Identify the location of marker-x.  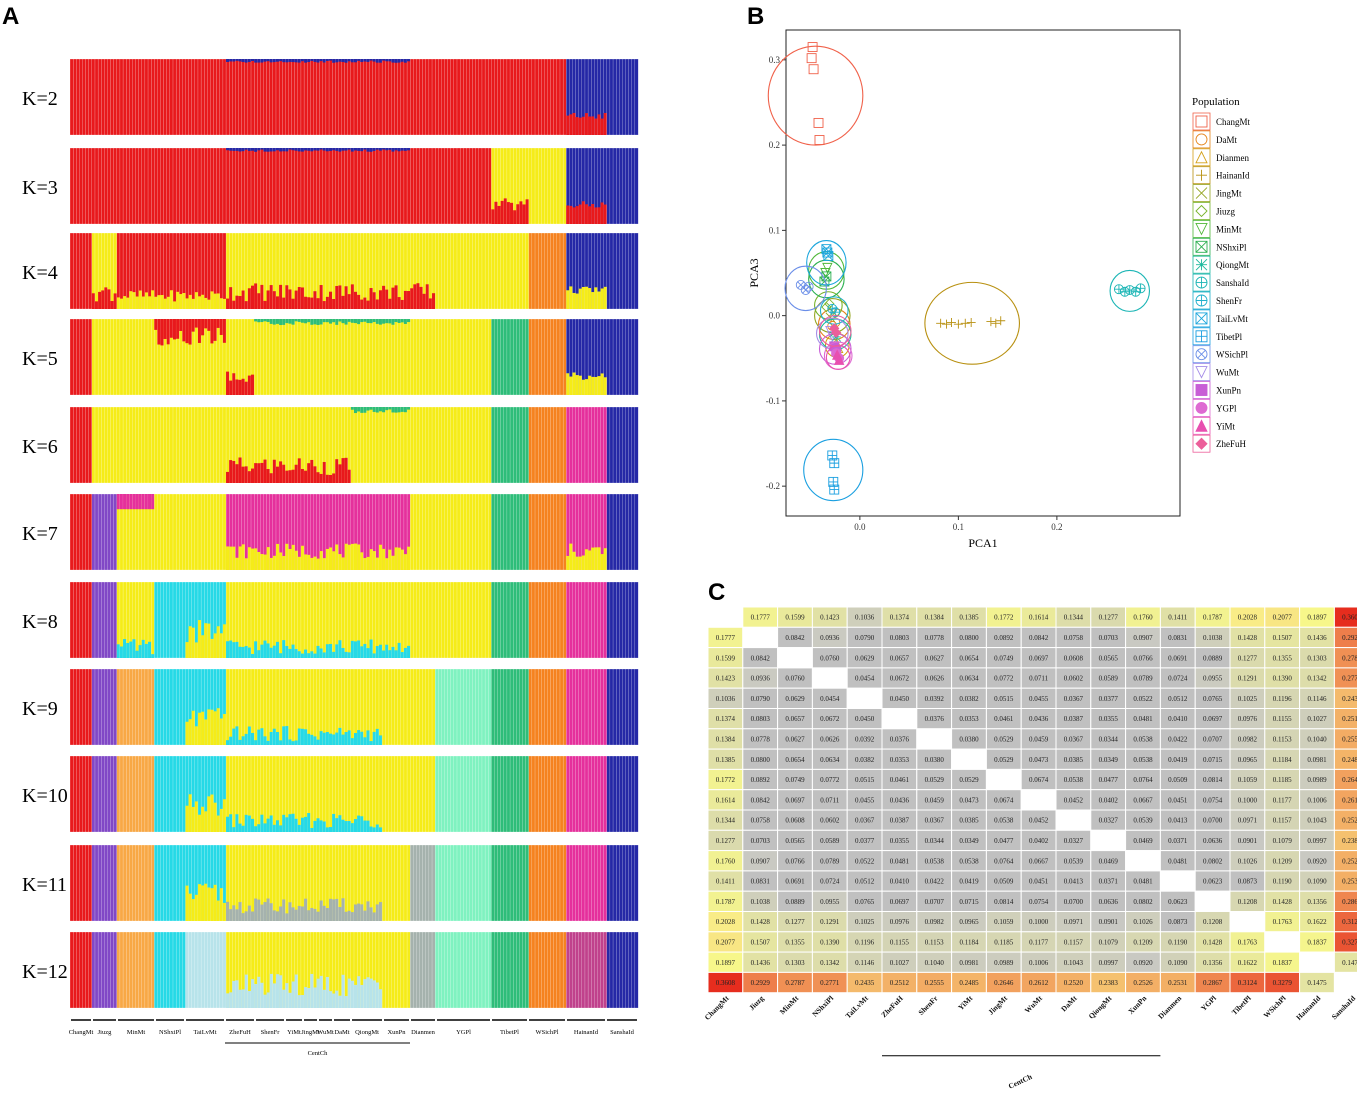
(828, 256).